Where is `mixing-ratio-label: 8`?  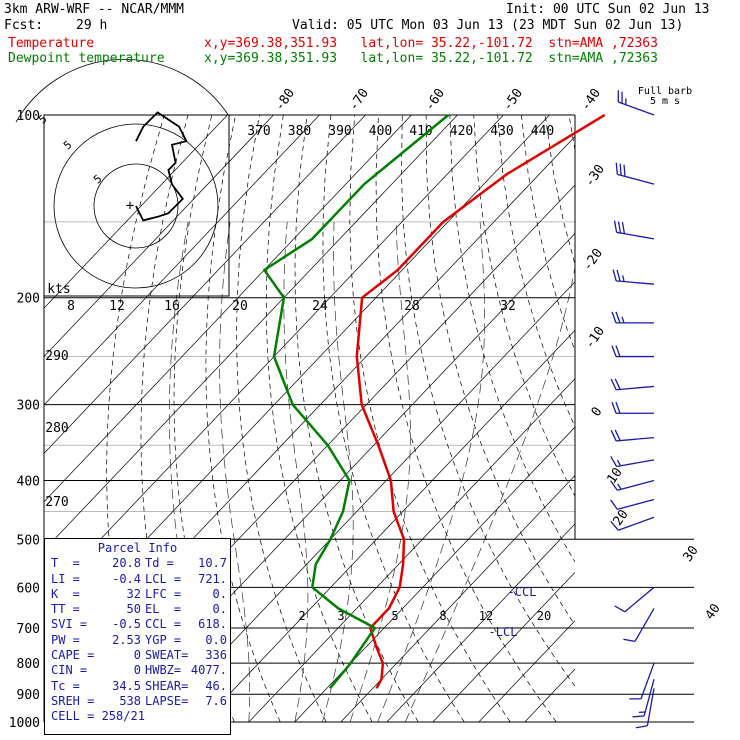
mixing-ratio-label: 8 is located at coordinates (442, 616).